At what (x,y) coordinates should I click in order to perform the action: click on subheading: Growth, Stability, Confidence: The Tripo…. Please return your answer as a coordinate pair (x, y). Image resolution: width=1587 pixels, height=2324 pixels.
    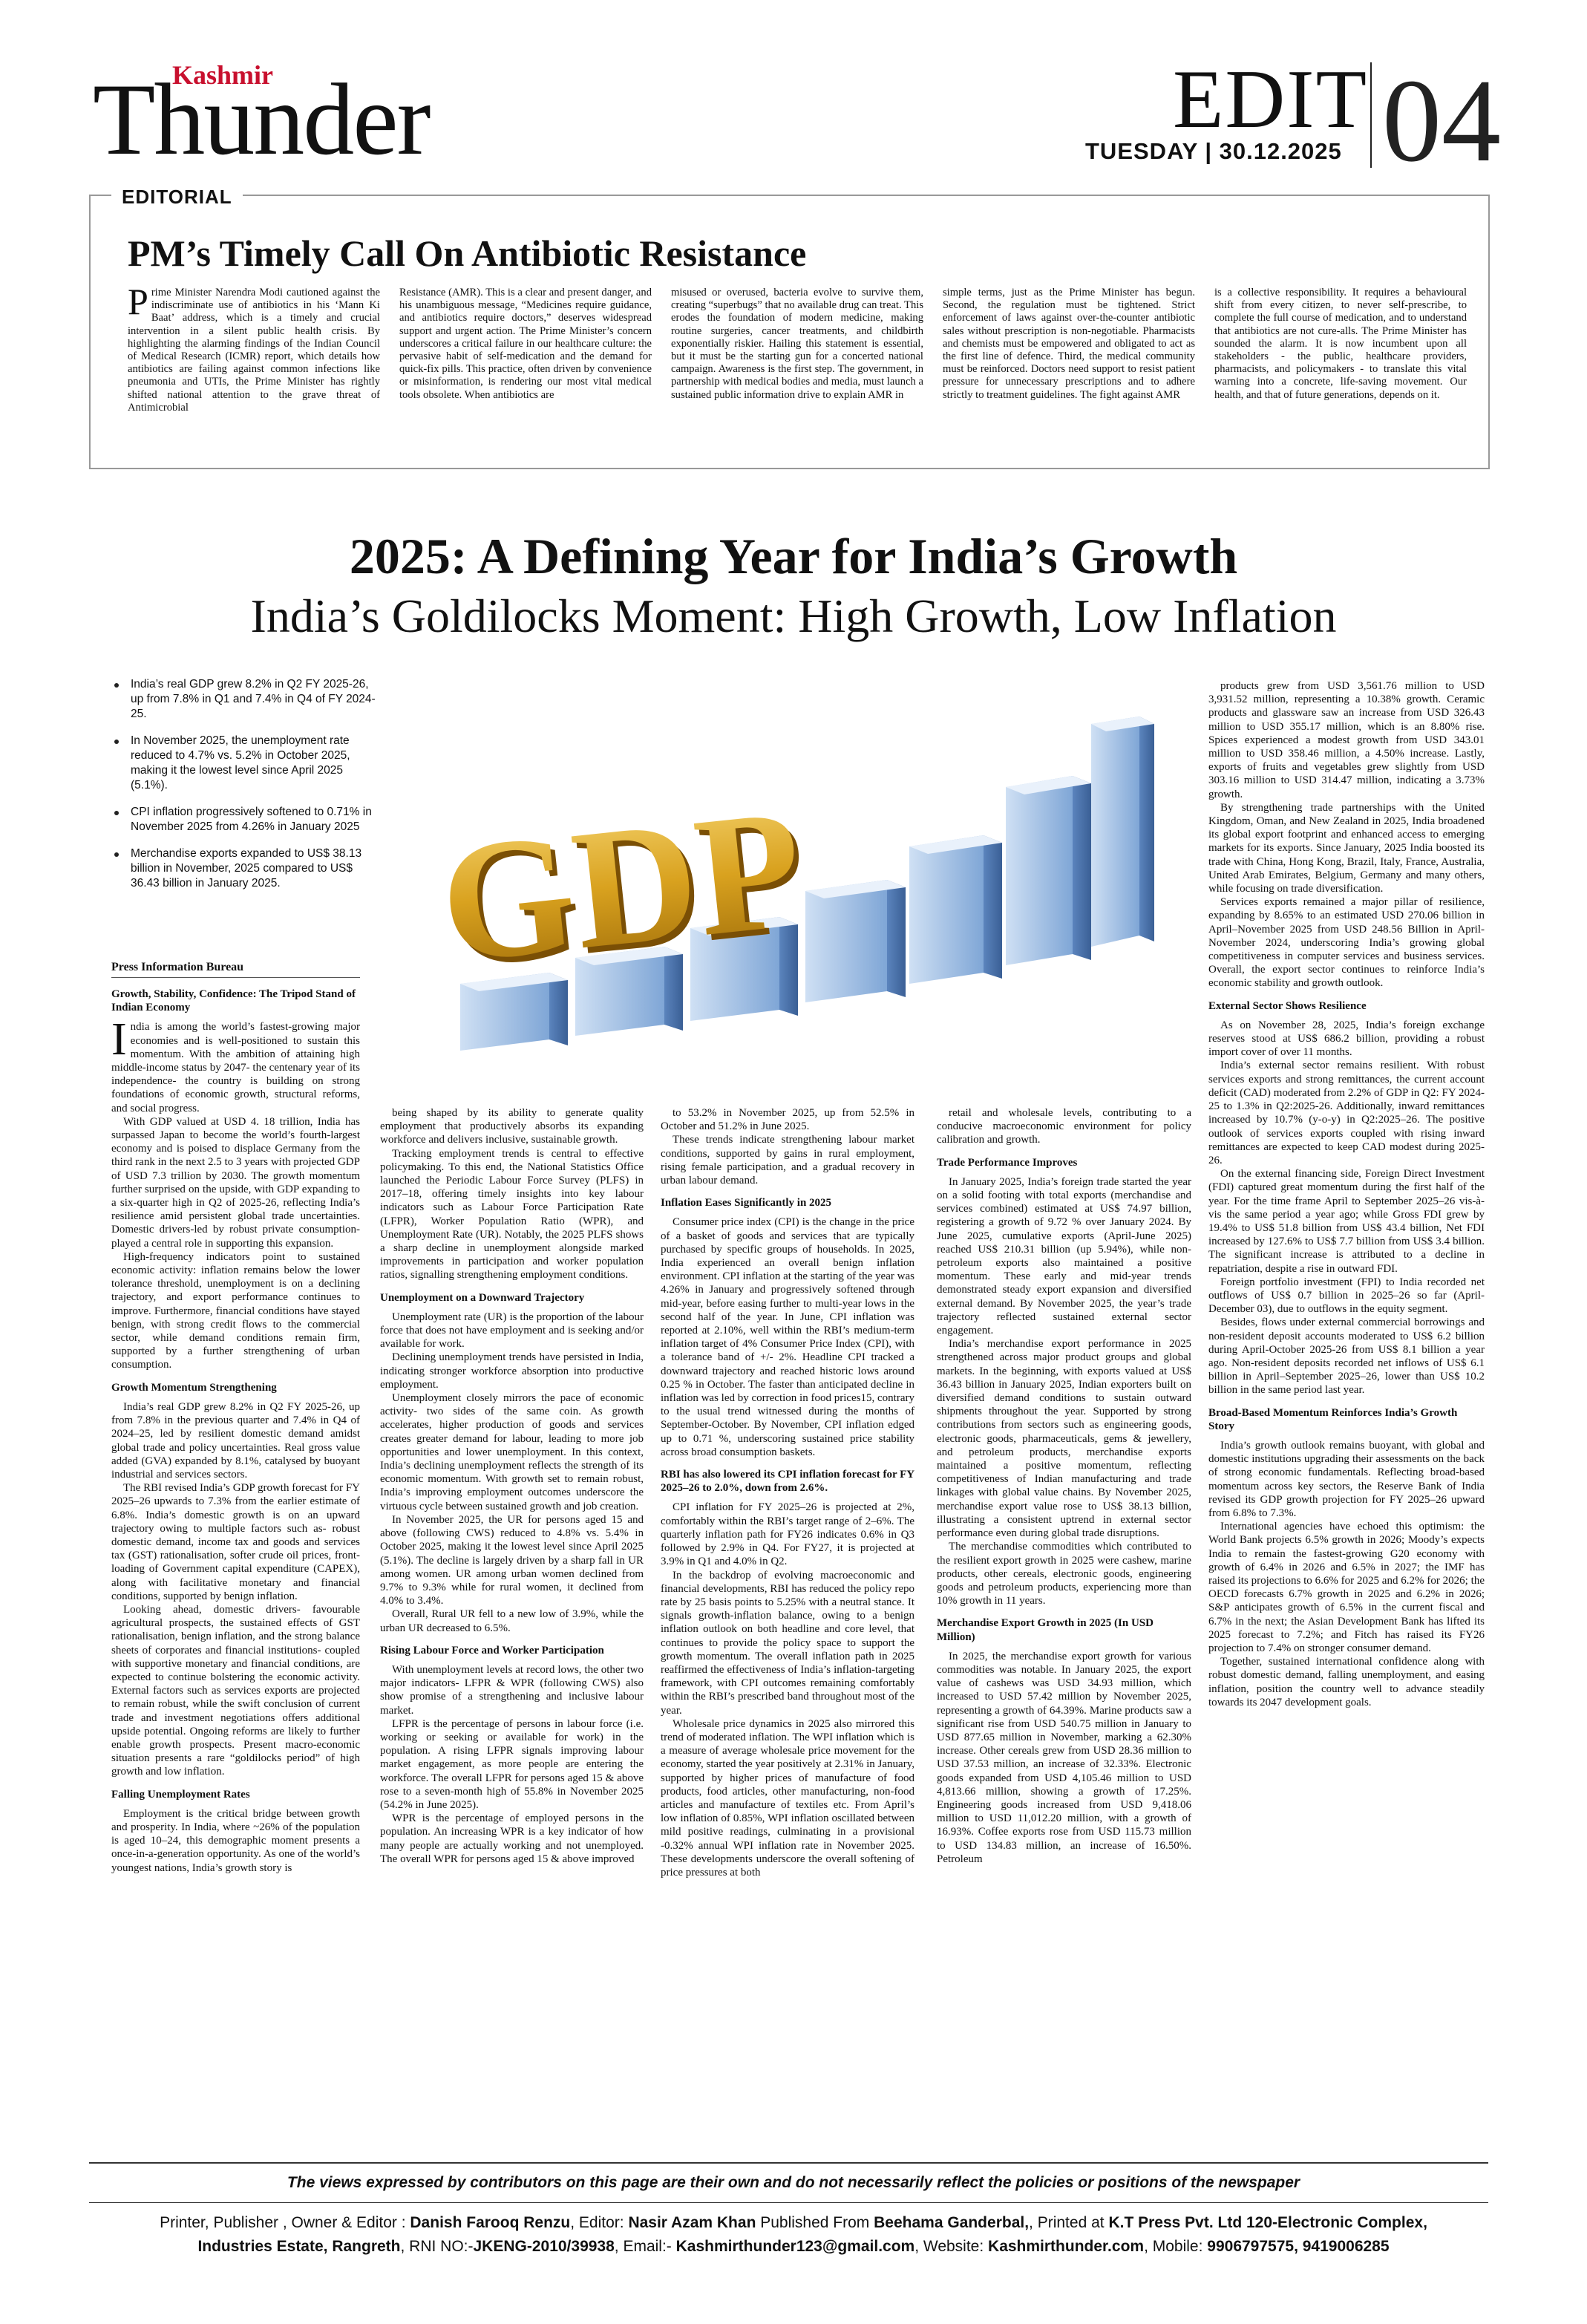
    Looking at the image, I should click on (233, 1001).